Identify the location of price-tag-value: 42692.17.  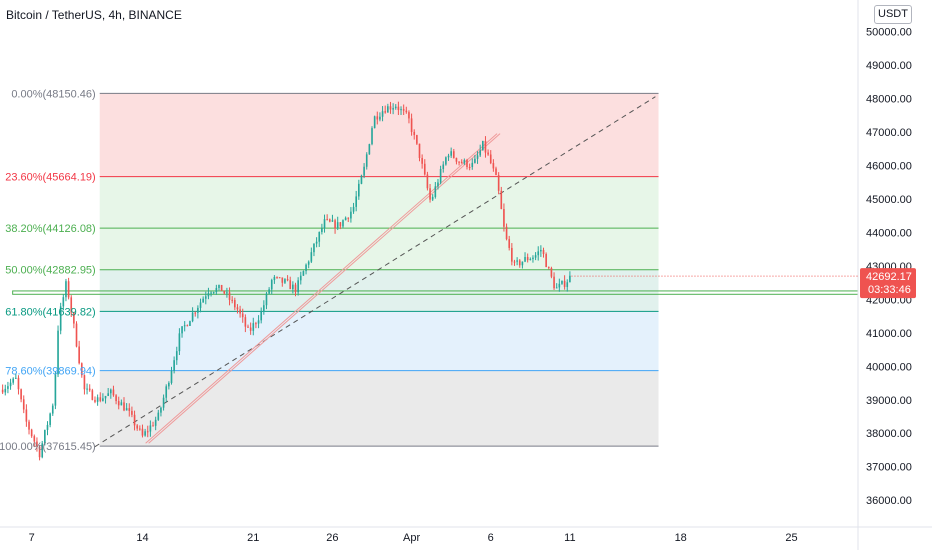
(889, 277).